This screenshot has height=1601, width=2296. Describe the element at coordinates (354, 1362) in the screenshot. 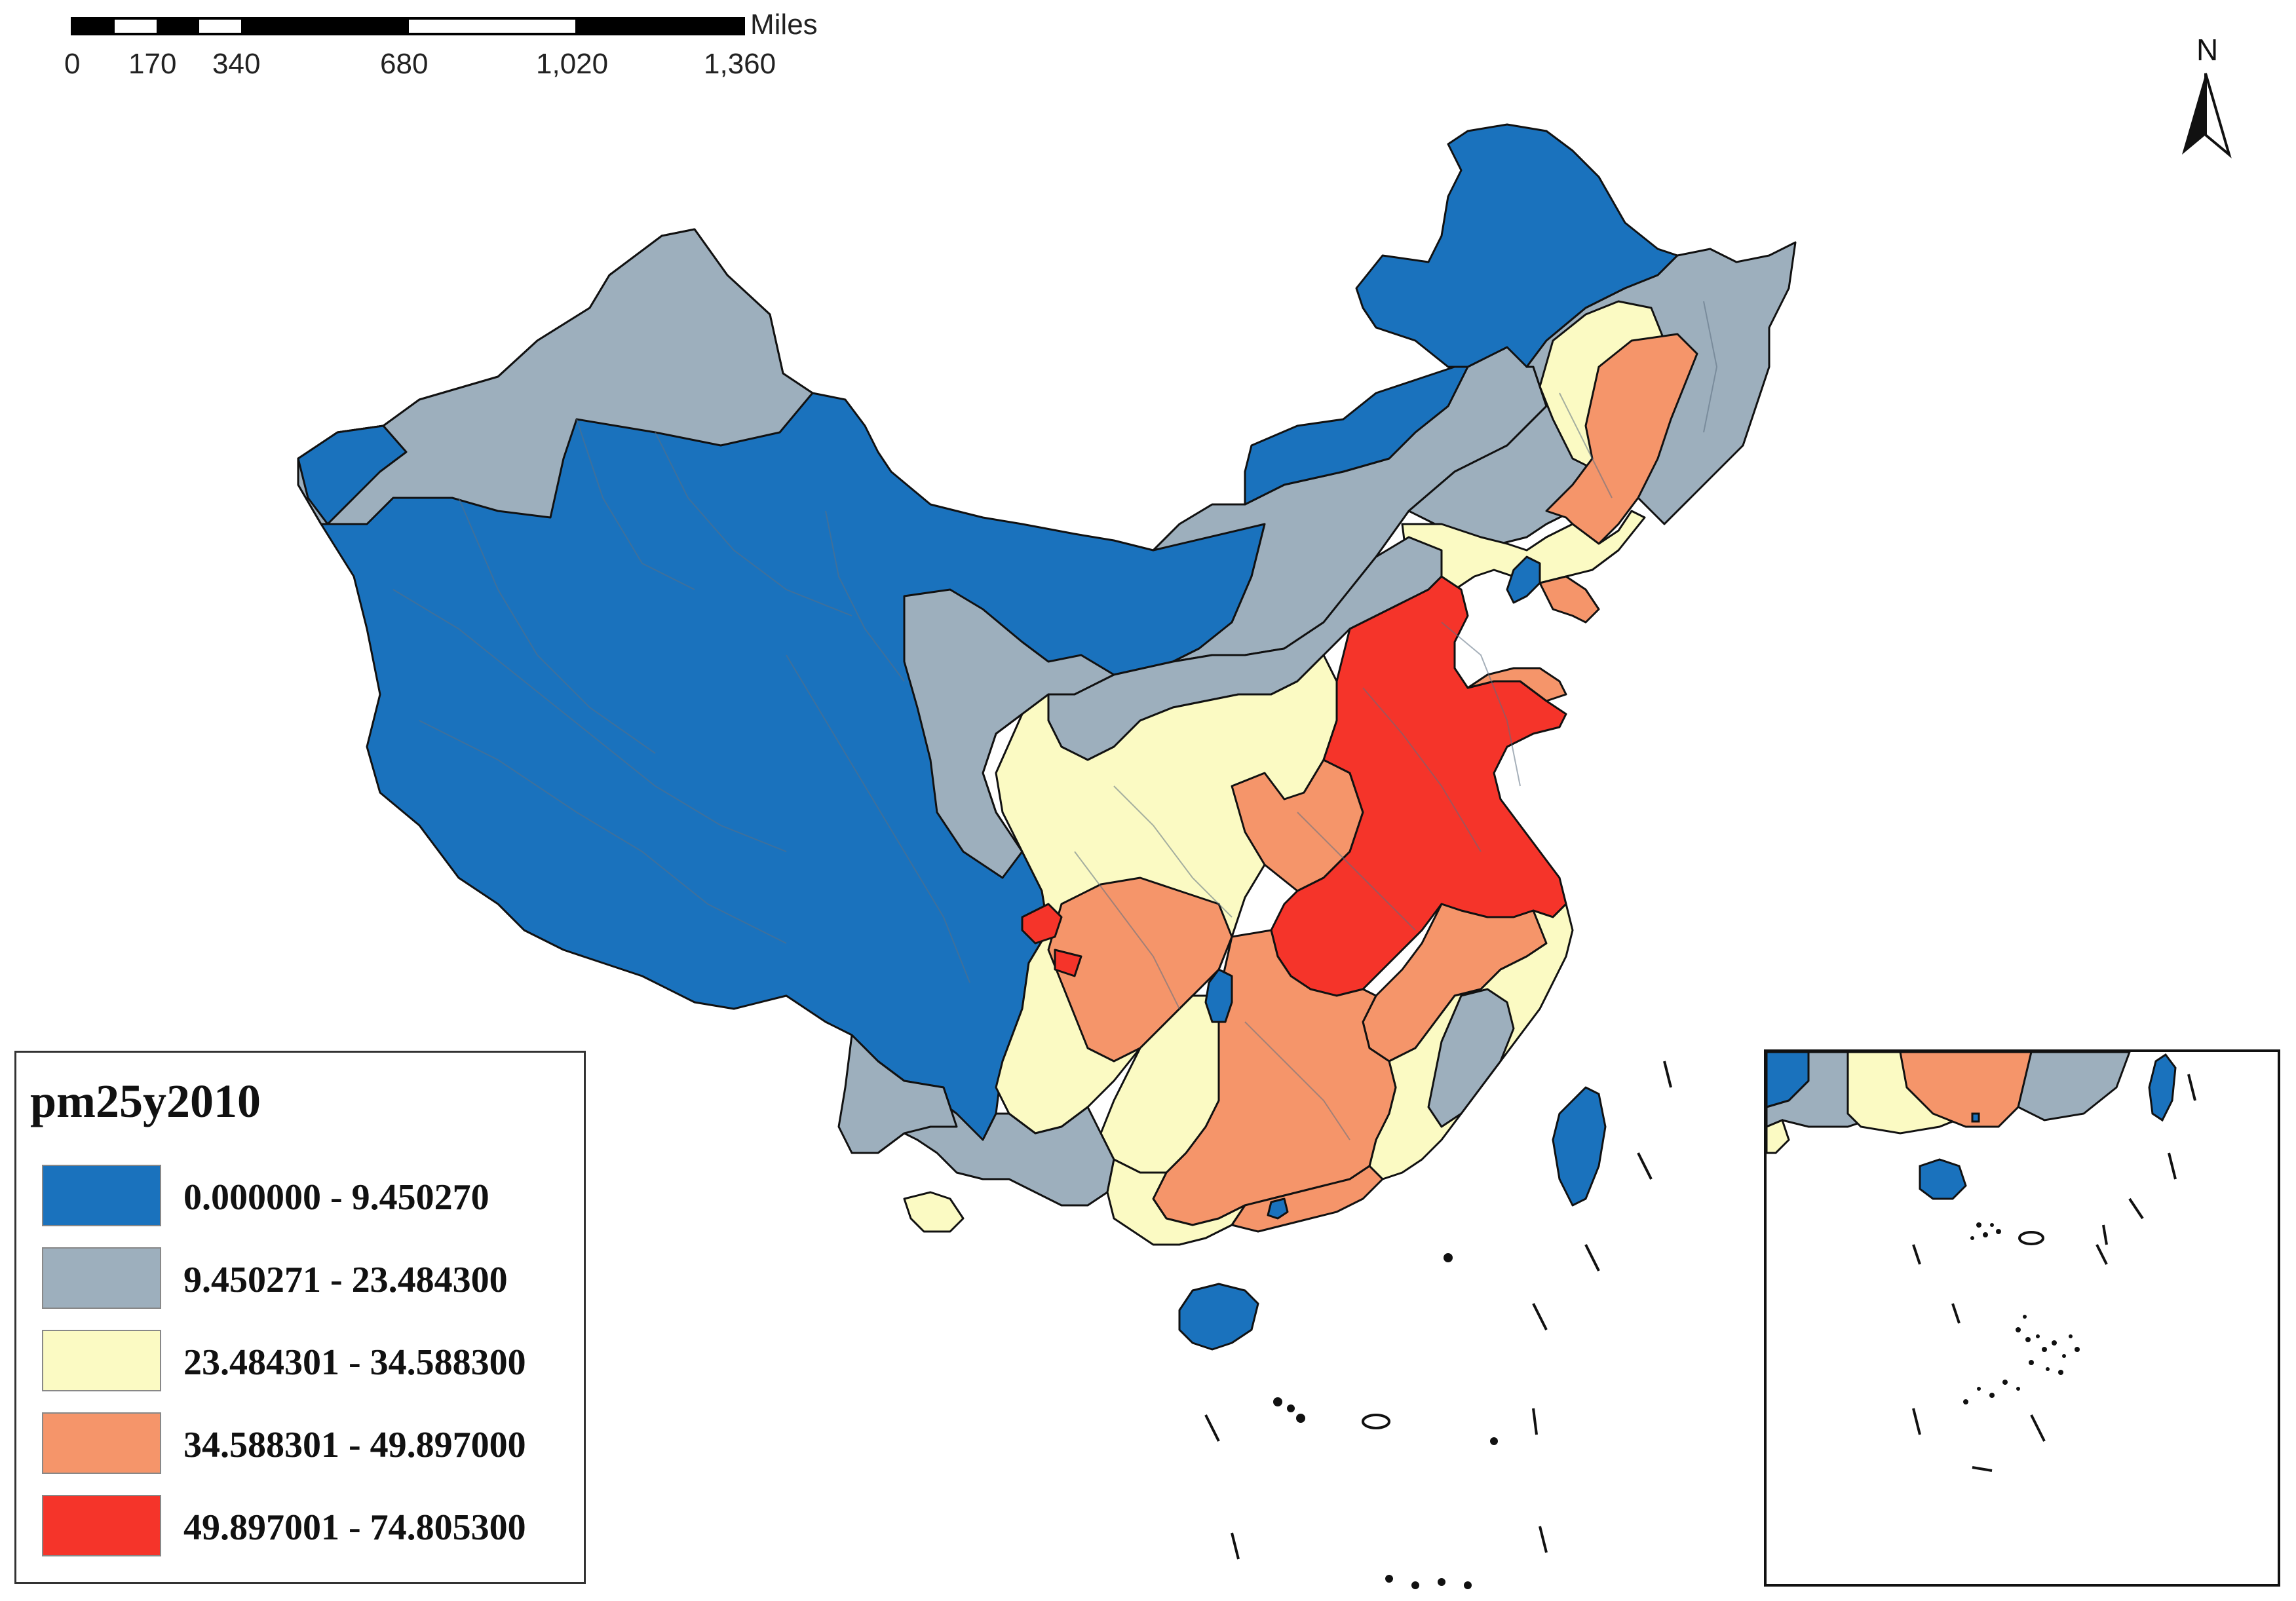

I see `legend-label-2: 23.484301 - 34.588300` at that location.